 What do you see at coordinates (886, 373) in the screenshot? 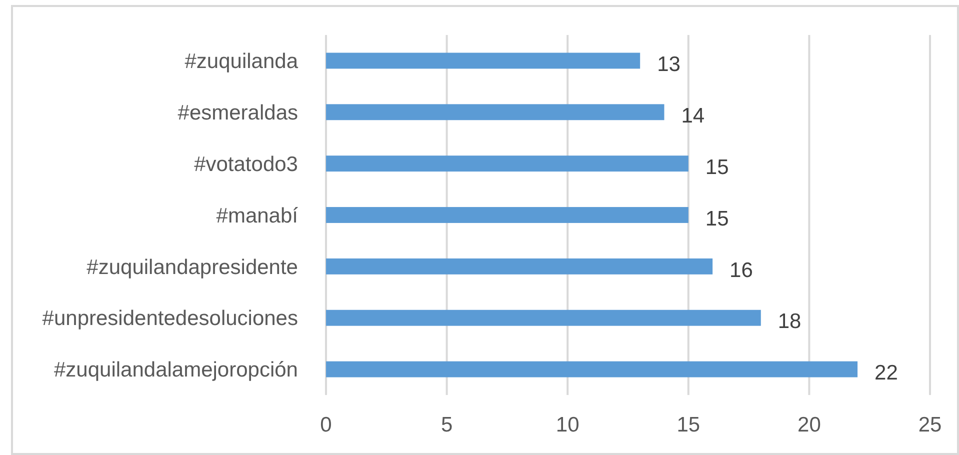
I see `data-label: 22` at bounding box center [886, 373].